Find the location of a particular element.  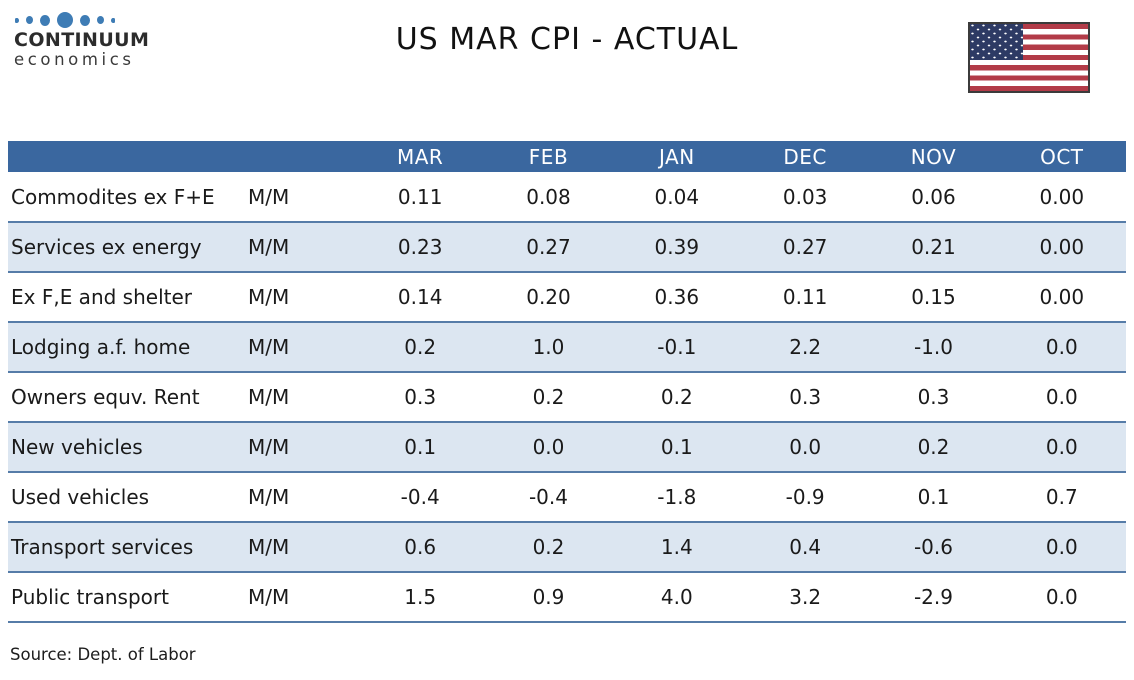

value-cell: 0.14 is located at coordinates (420, 297).